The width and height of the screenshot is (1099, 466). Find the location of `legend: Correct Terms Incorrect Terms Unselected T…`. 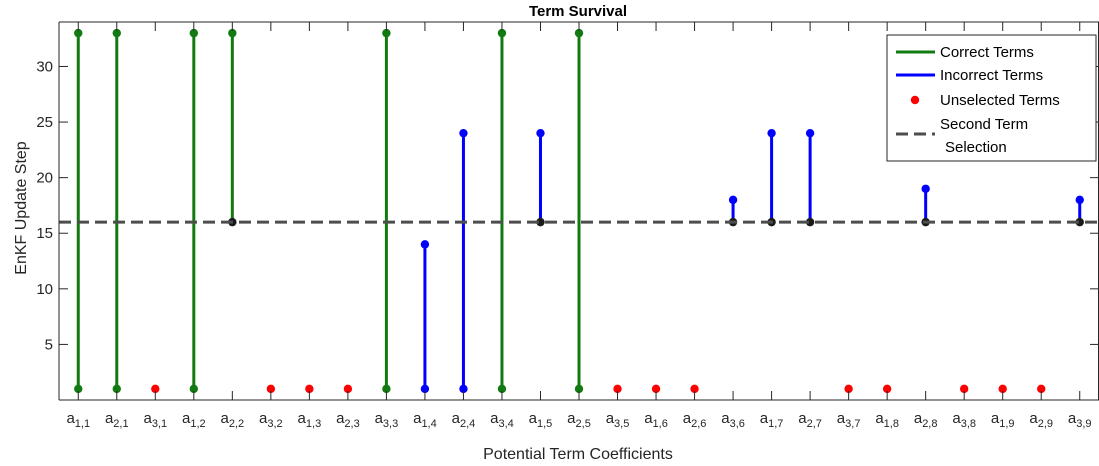

legend: Correct Terms Incorrect Terms Unselected T… is located at coordinates (991, 98).